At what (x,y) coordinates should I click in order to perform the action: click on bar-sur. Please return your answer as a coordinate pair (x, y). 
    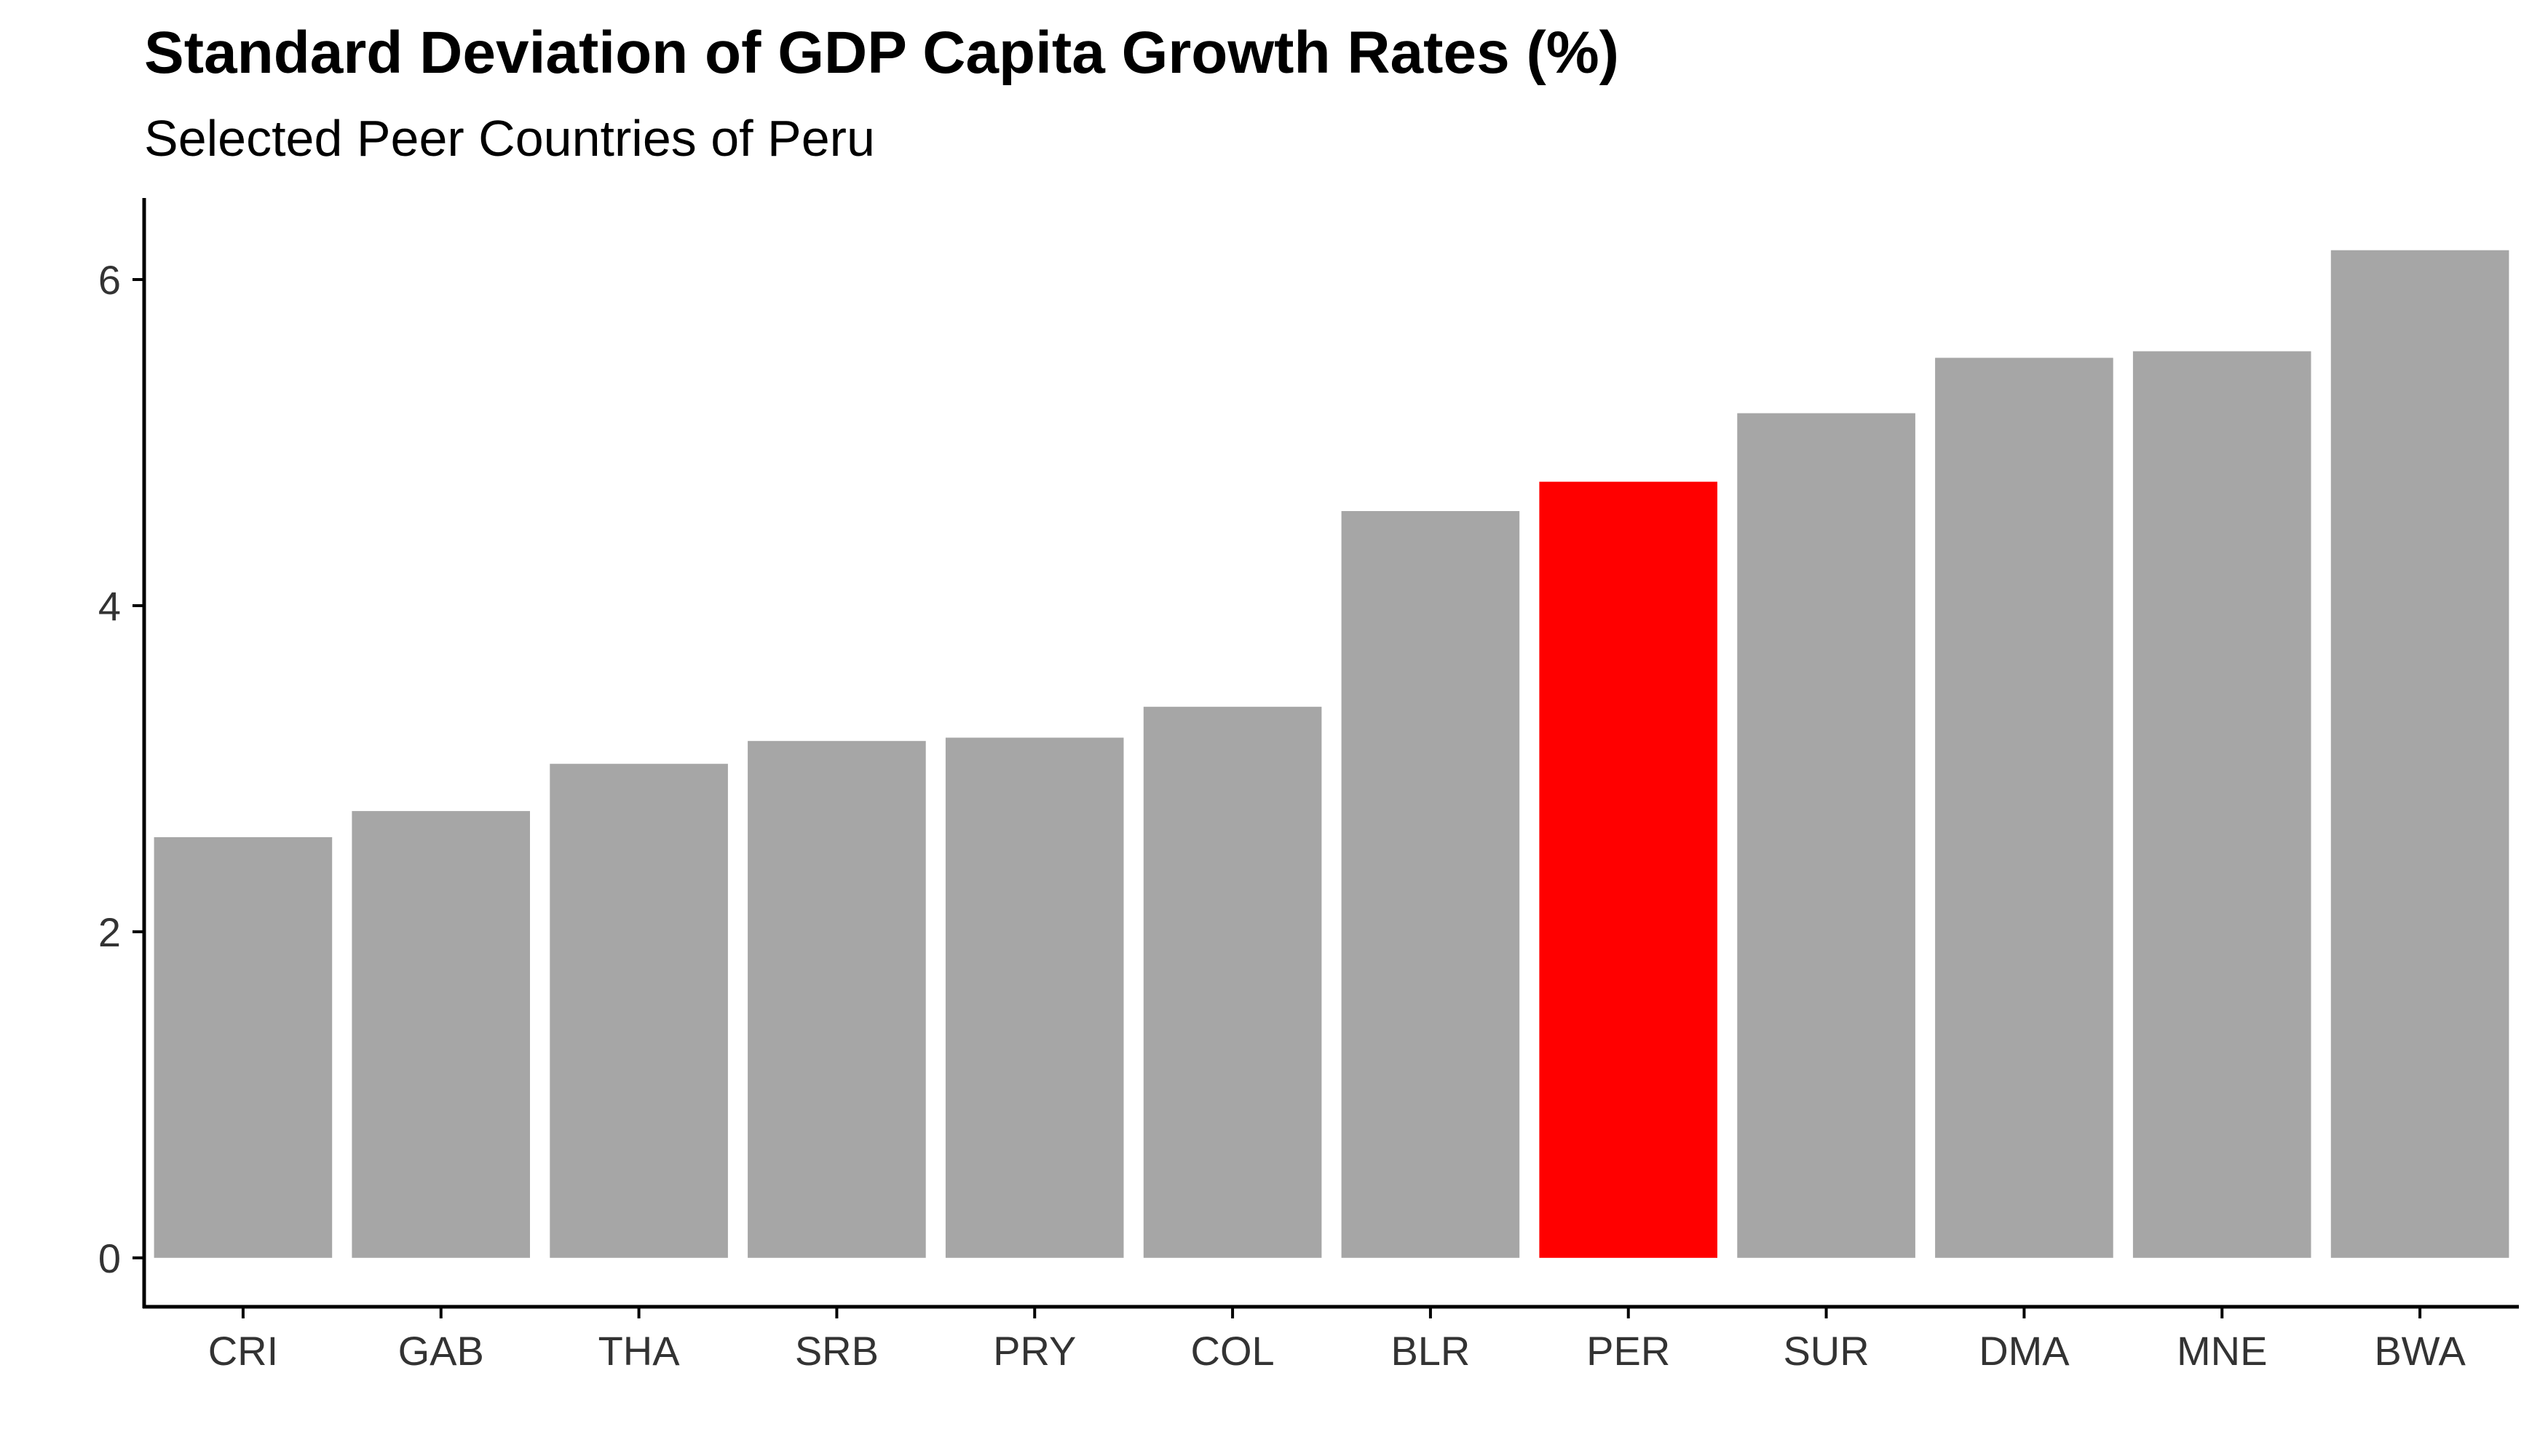
    Looking at the image, I should click on (1826, 835).